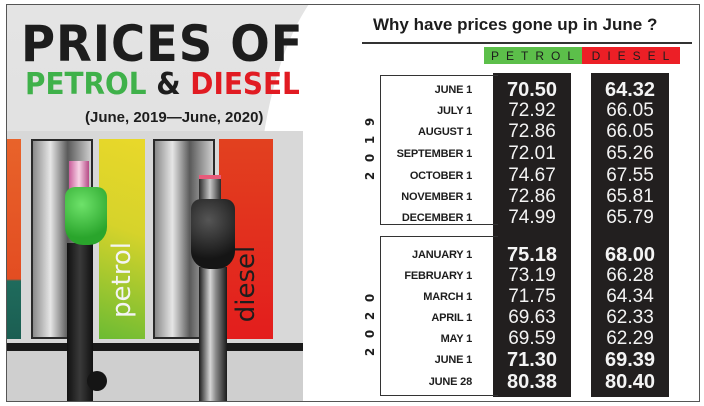  I want to click on table-row: AUGUST 1 72.86 66.05, so click(535, 131).